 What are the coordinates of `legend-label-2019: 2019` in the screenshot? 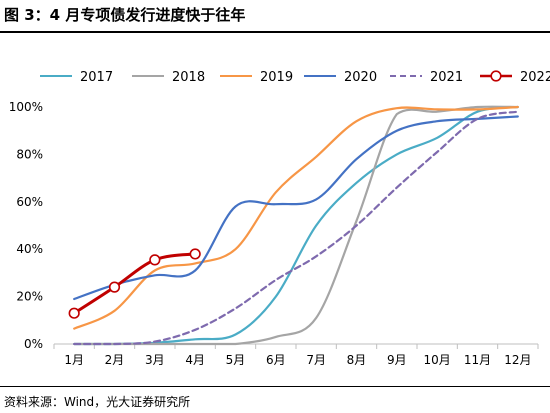 It's located at (276, 77).